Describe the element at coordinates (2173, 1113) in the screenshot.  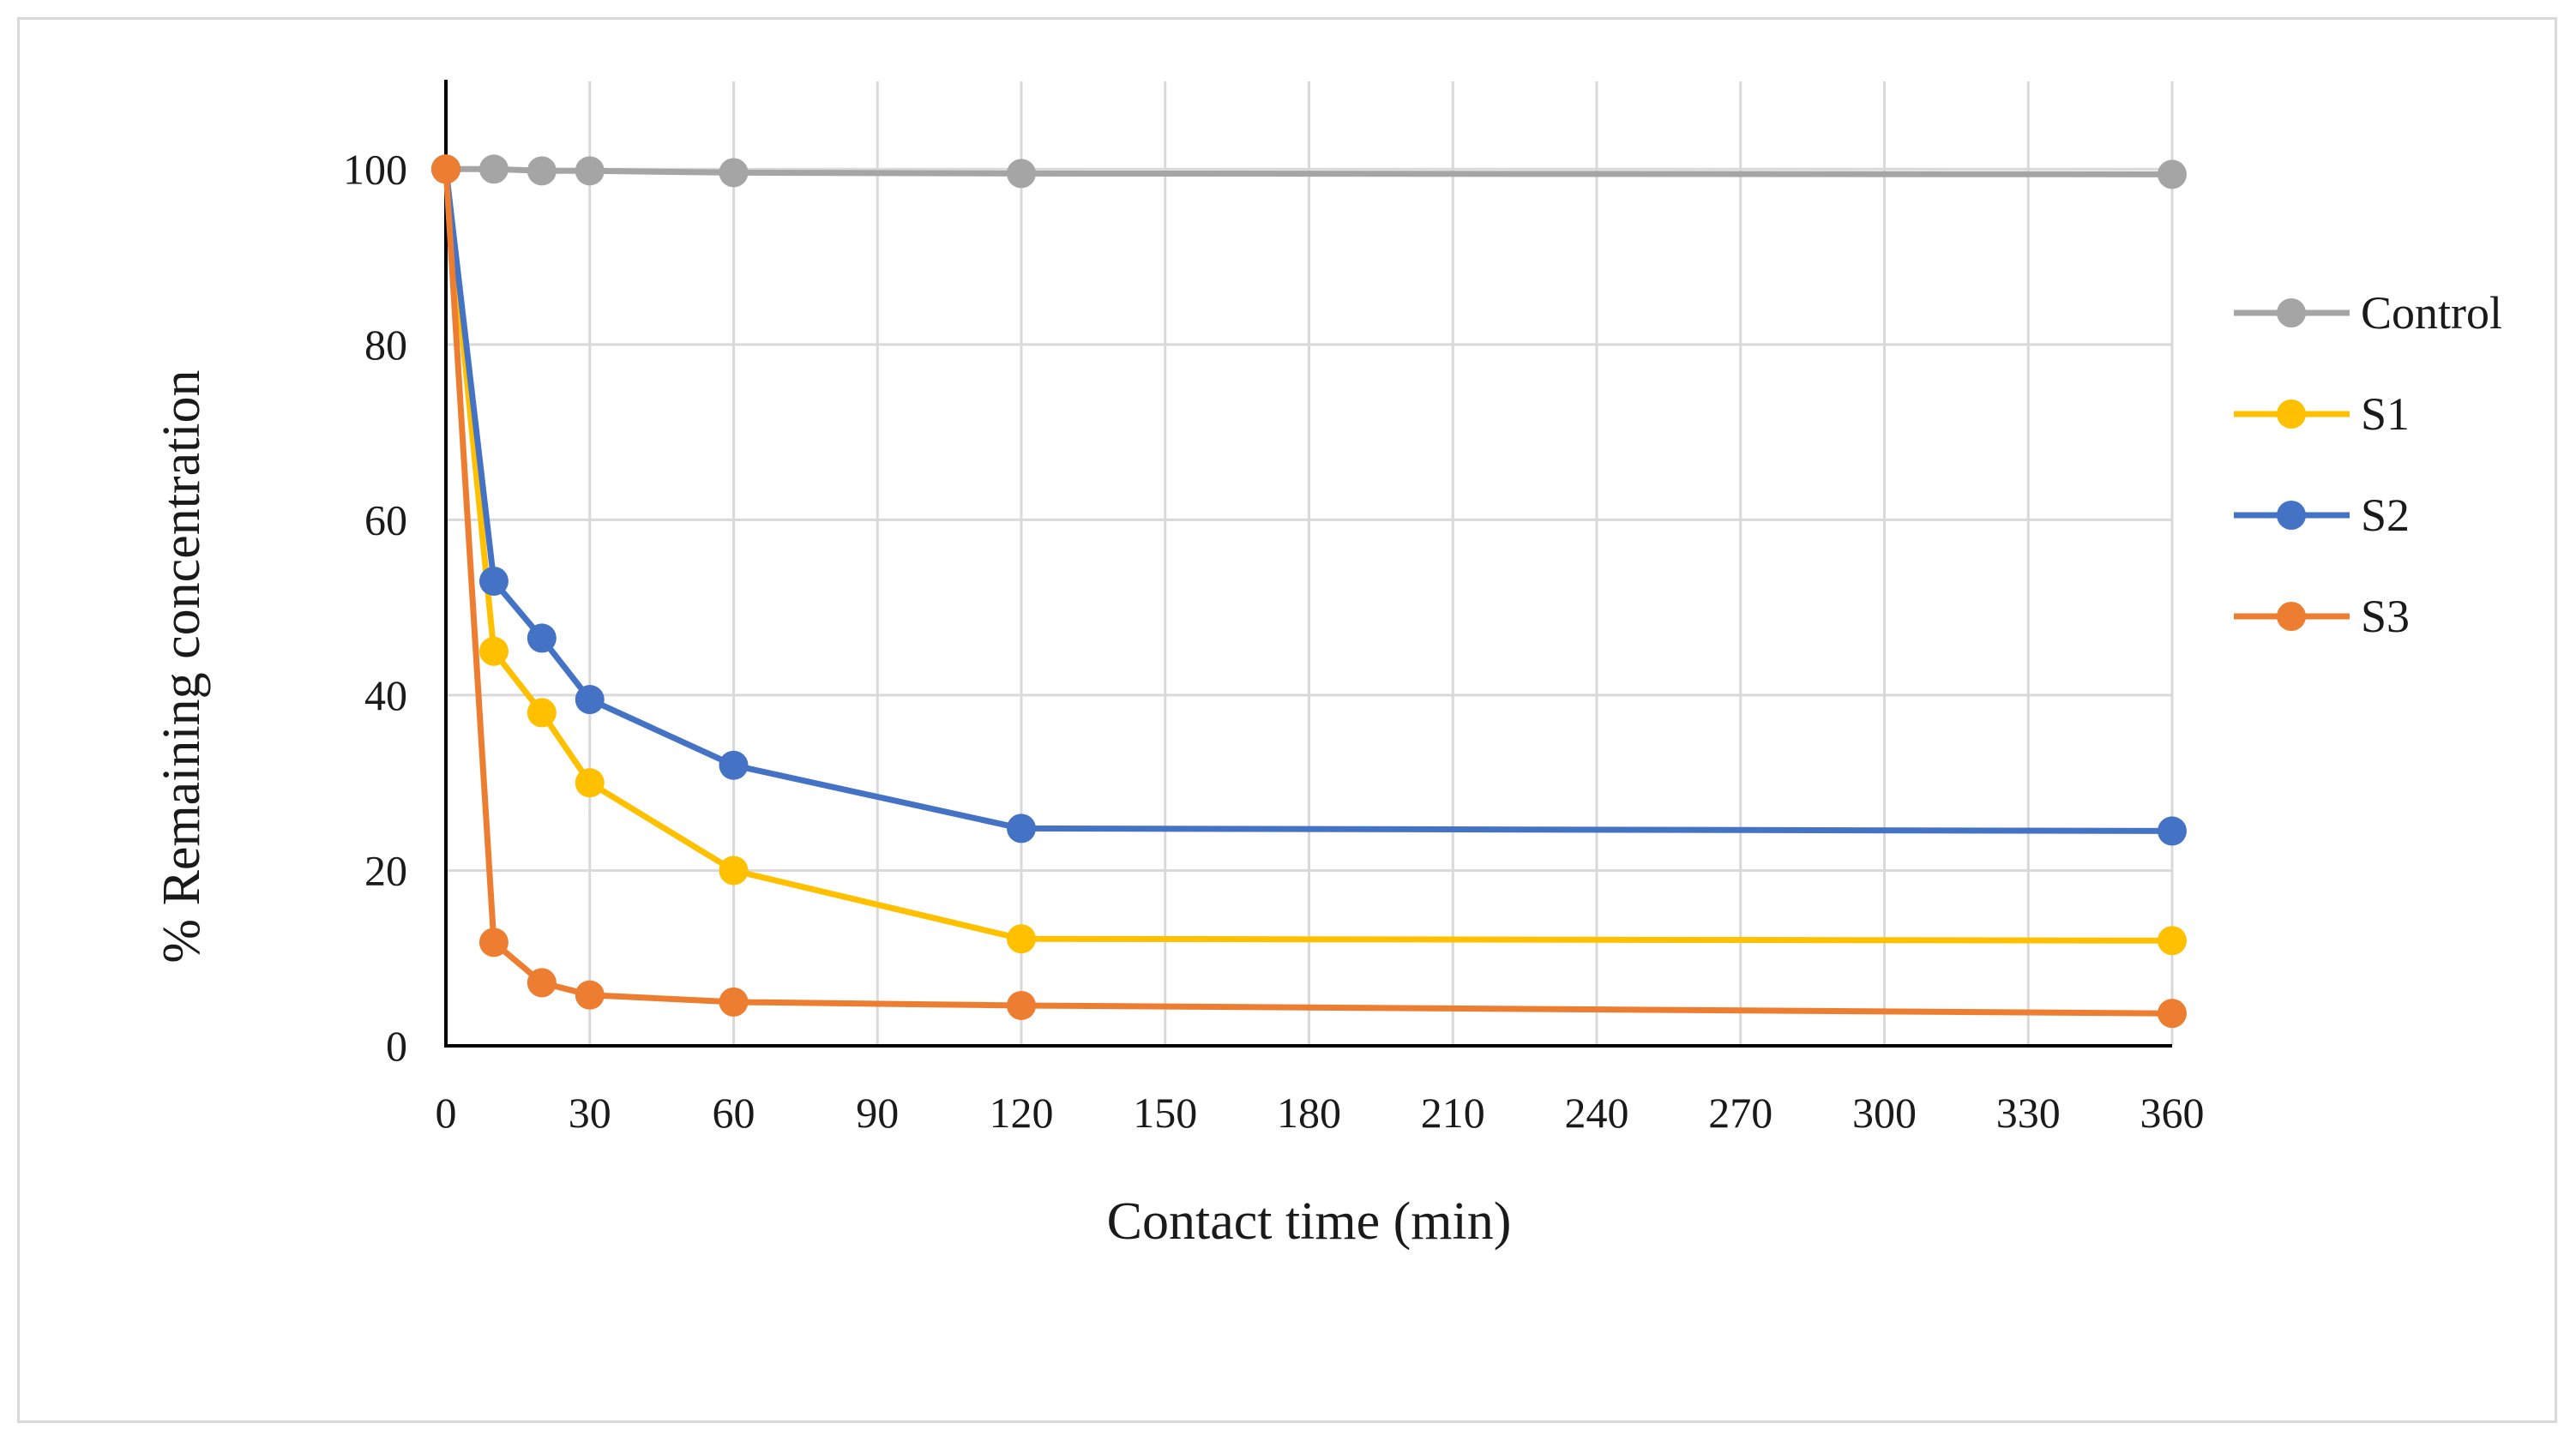
I see `x-tick-label: 360` at that location.